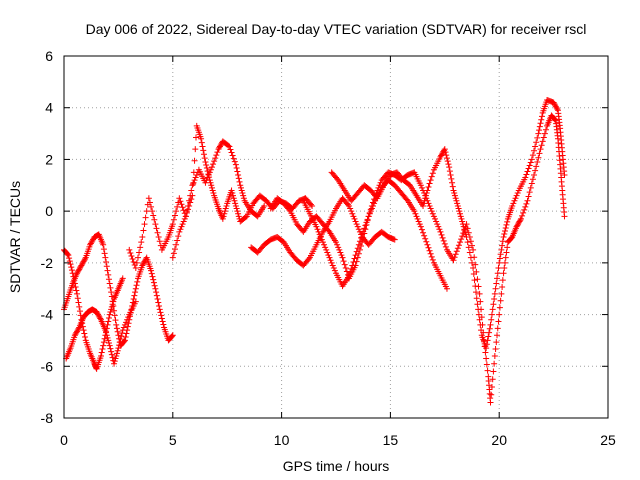  What do you see at coordinates (47, 366) in the screenshot?
I see `y-tick-label: -6` at bounding box center [47, 366].